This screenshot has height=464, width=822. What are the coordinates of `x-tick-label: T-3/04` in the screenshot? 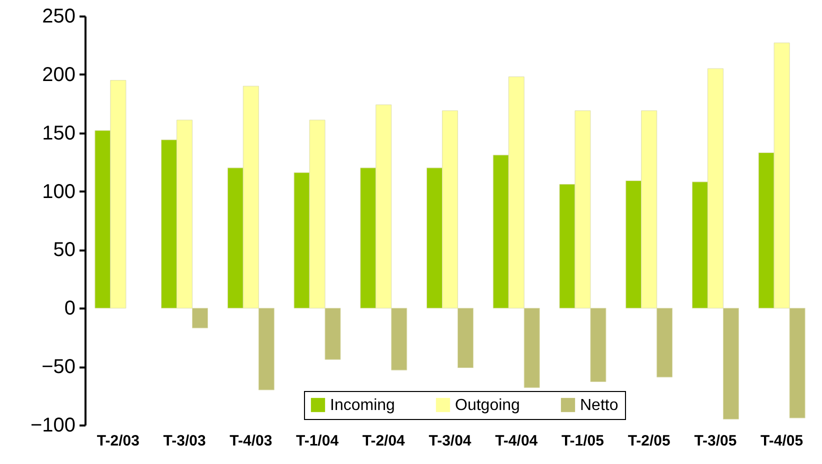 It's located at (450, 441).